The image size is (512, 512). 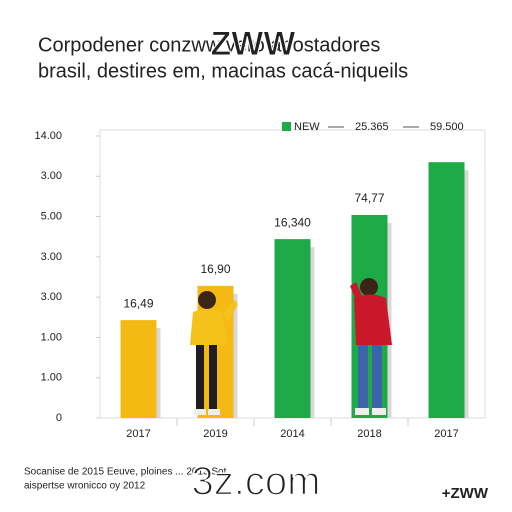 What do you see at coordinates (371, 346) in the screenshot?
I see `person-right` at bounding box center [371, 346].